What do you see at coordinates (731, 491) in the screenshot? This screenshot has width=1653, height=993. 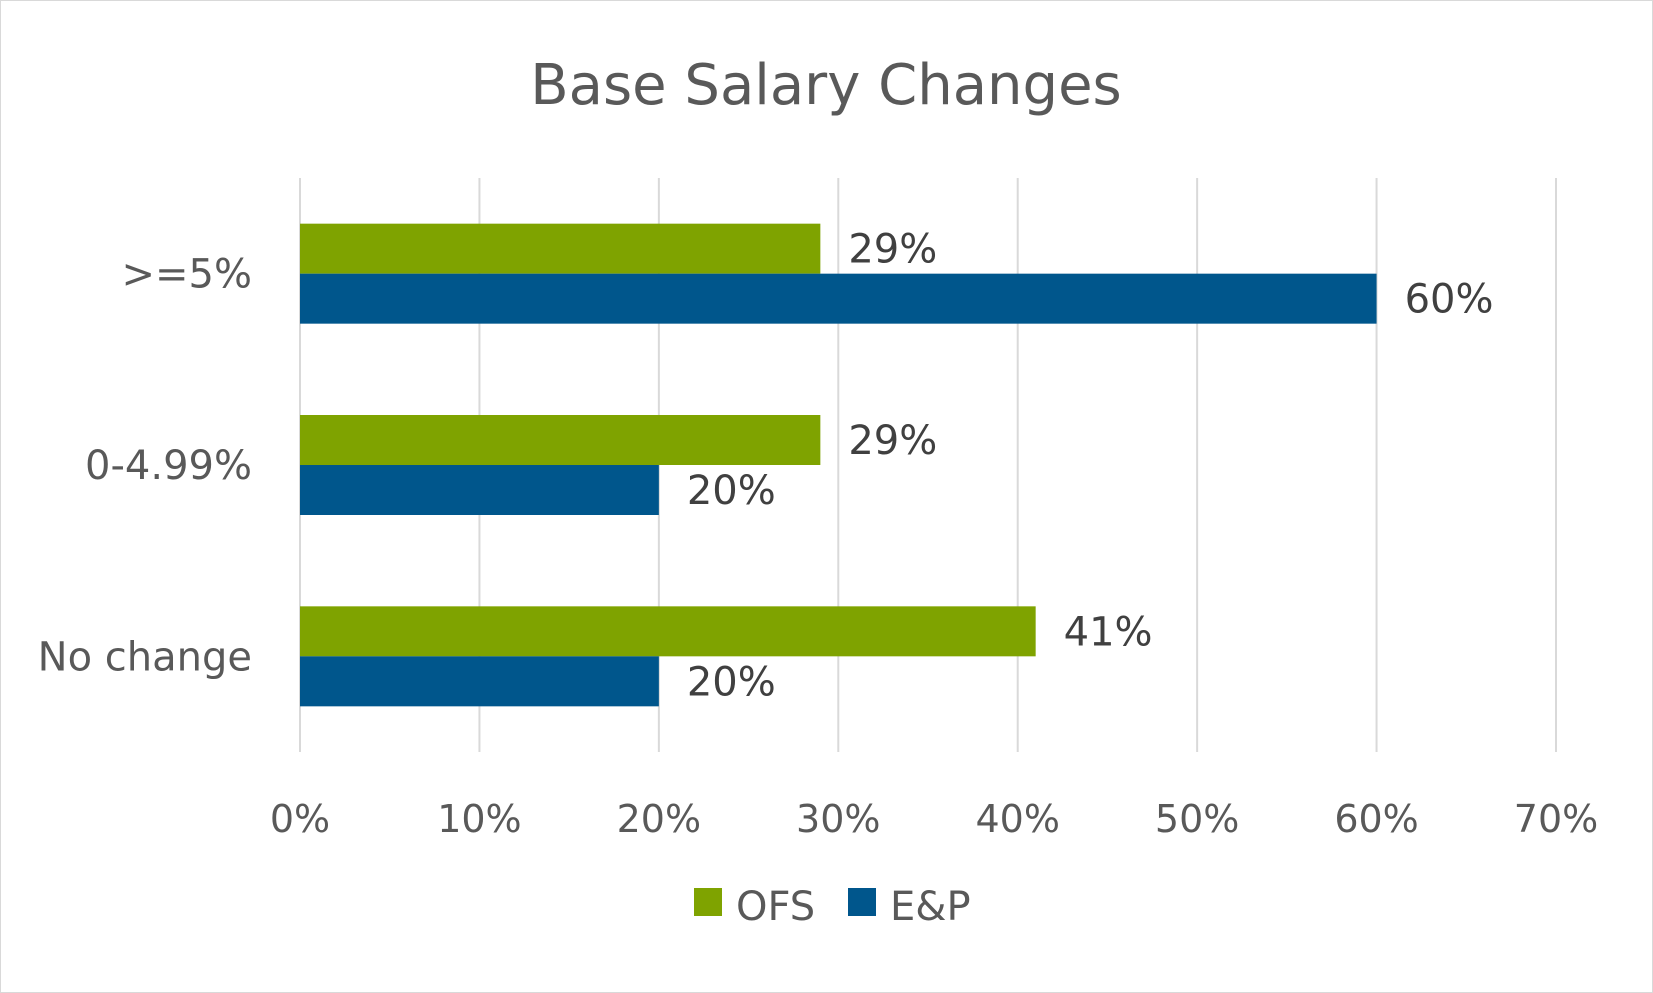 I see `data-label-ep-1: 20%` at bounding box center [731, 491].